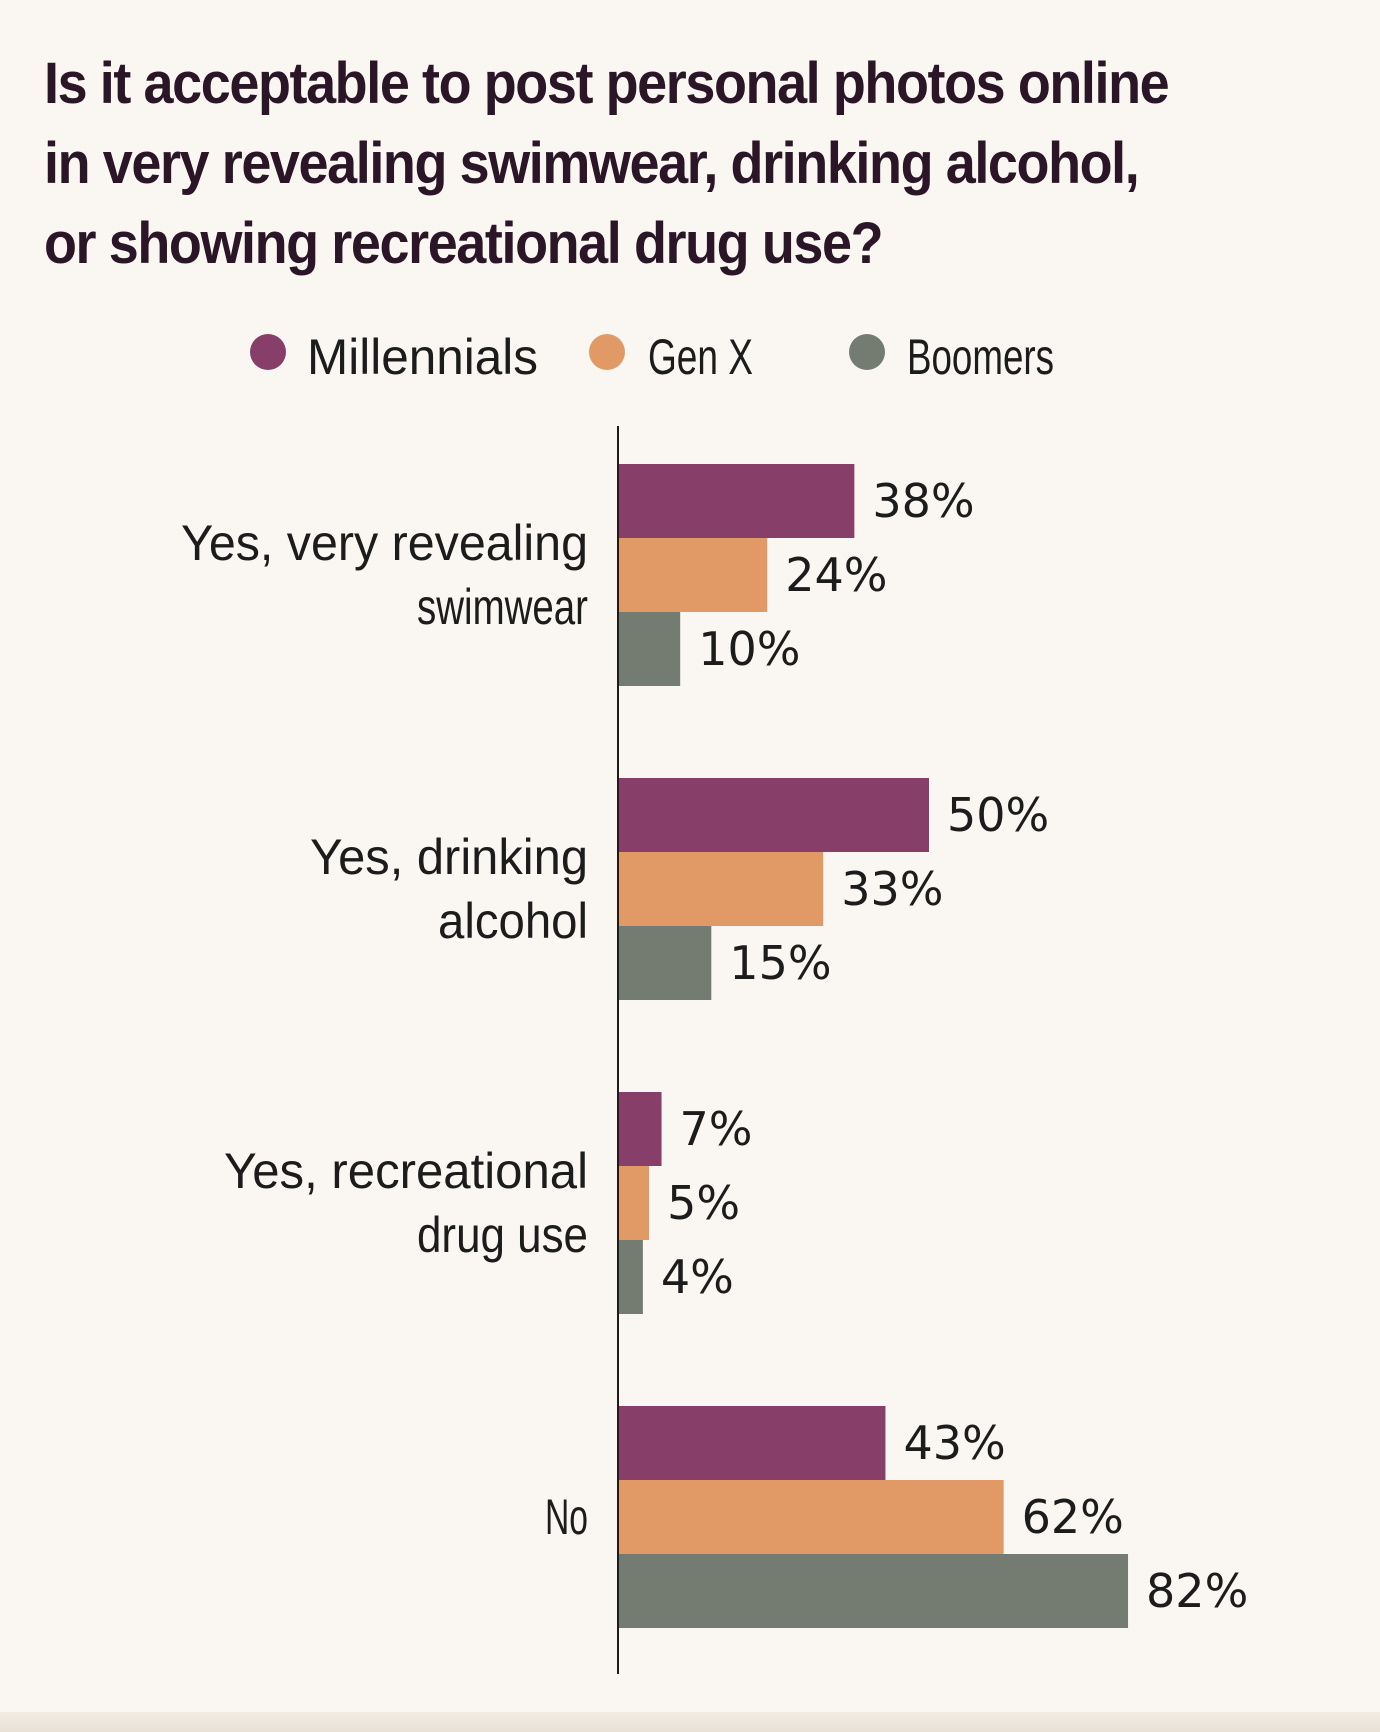 This screenshot has height=1732, width=1380. What do you see at coordinates (867, 352) in the screenshot?
I see `legend-marker-boomers` at bounding box center [867, 352].